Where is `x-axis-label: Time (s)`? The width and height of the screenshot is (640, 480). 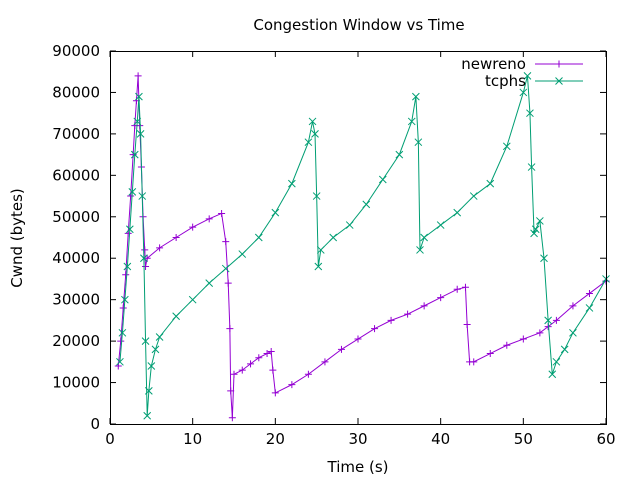 x-axis-label: Time (s) is located at coordinates (358, 467).